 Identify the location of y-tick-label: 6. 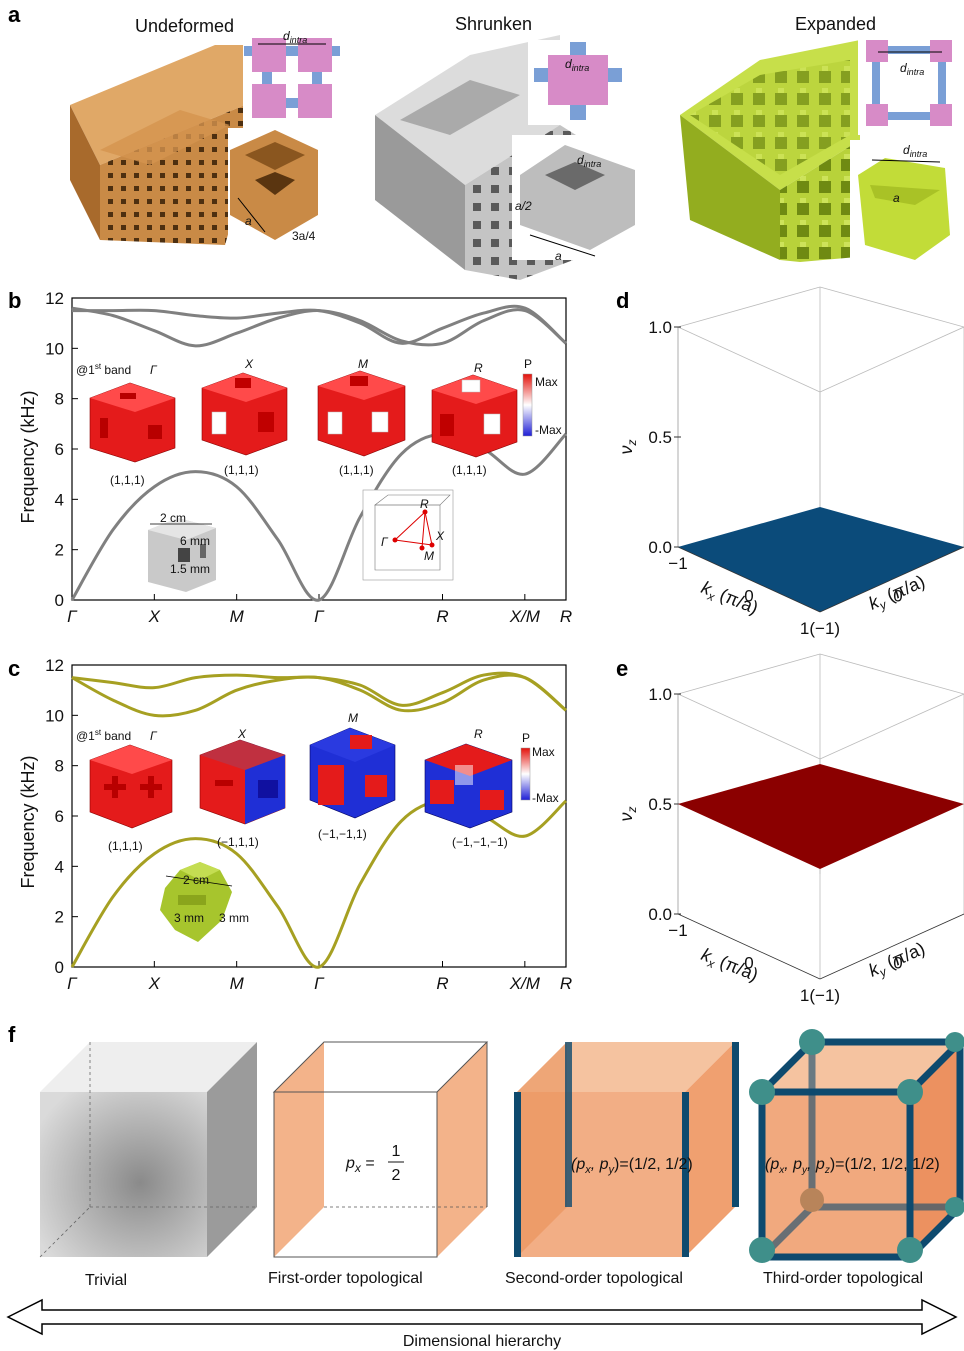
(59, 449).